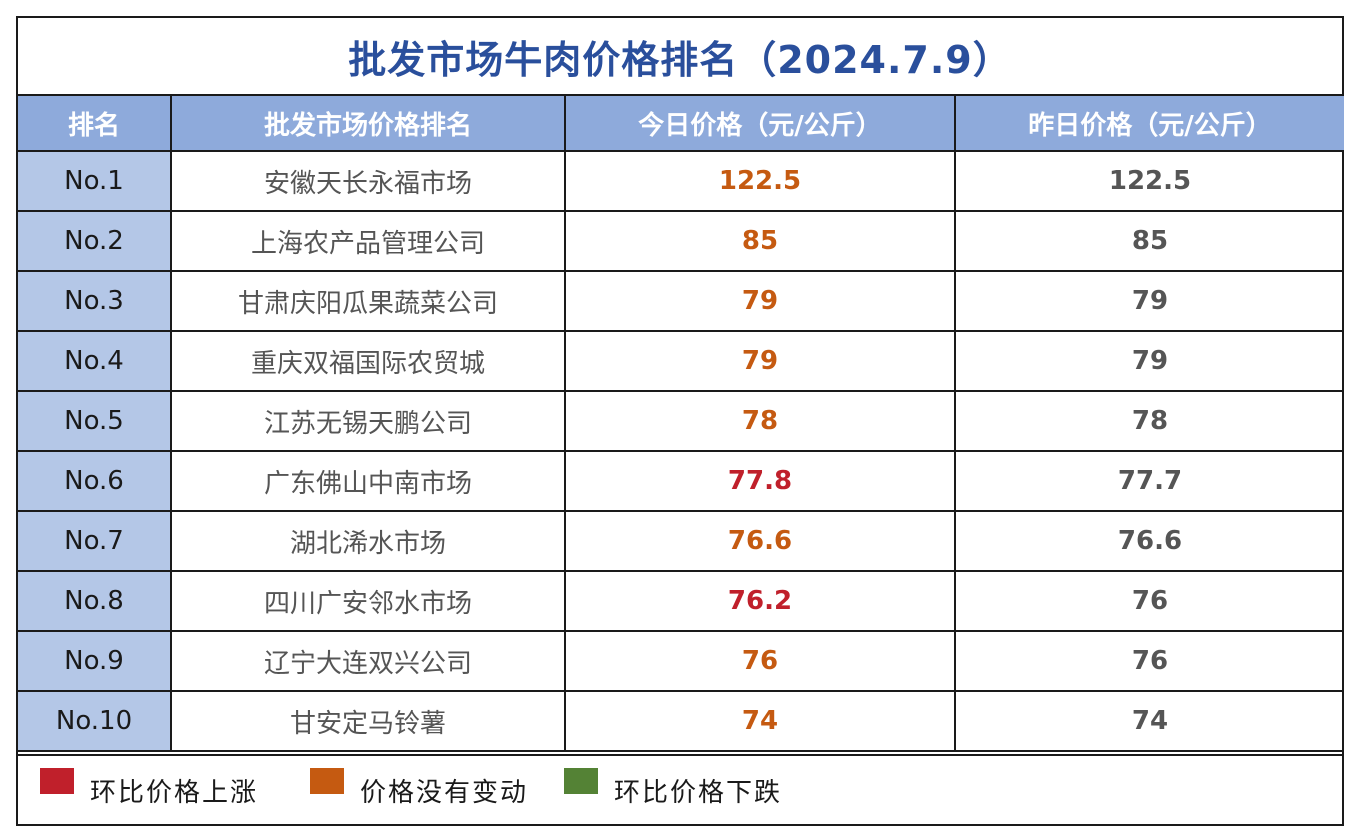 This screenshot has width=1360, height=840. I want to click on yesterday-price-cell: 122.5, so click(1149, 181).